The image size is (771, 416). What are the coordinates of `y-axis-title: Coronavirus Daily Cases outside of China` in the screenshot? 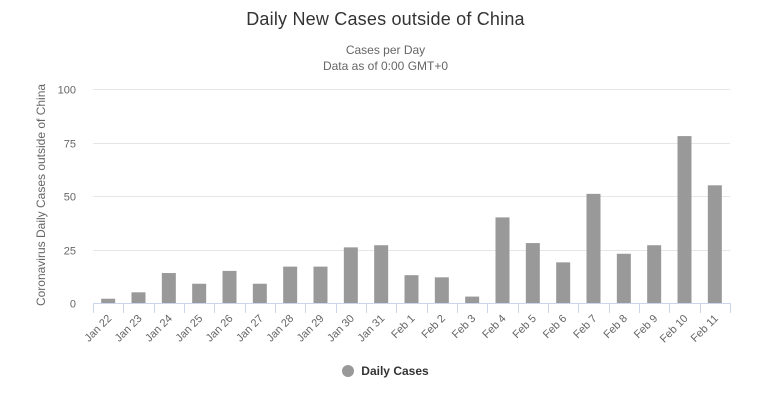 It's located at (41, 195).